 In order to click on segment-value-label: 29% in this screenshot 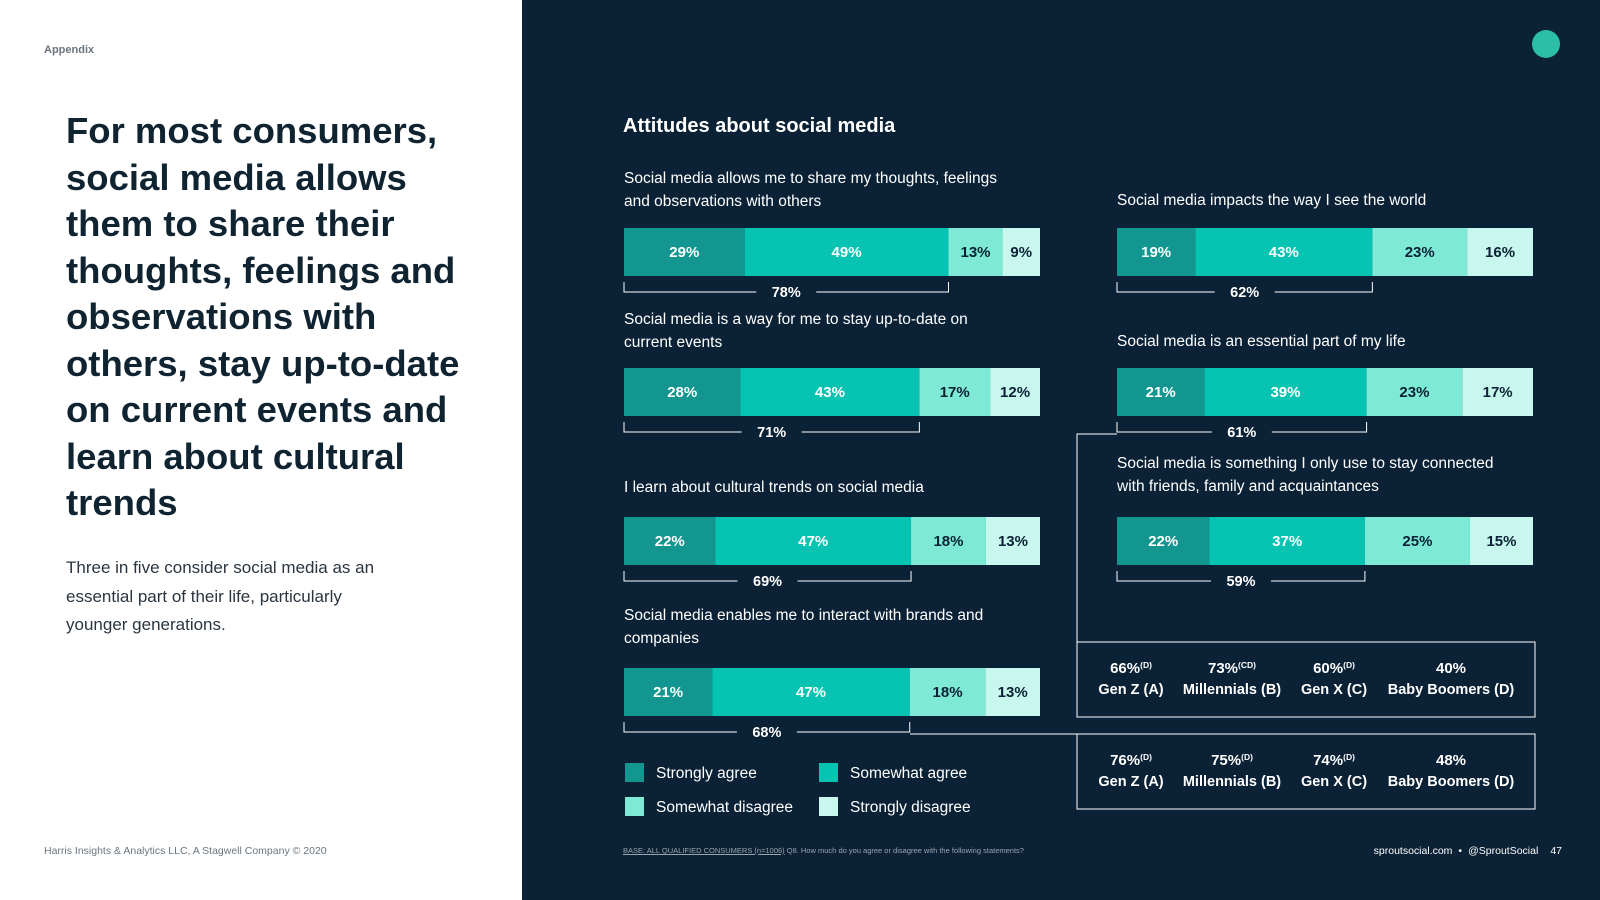, I will do `click(684, 252)`.